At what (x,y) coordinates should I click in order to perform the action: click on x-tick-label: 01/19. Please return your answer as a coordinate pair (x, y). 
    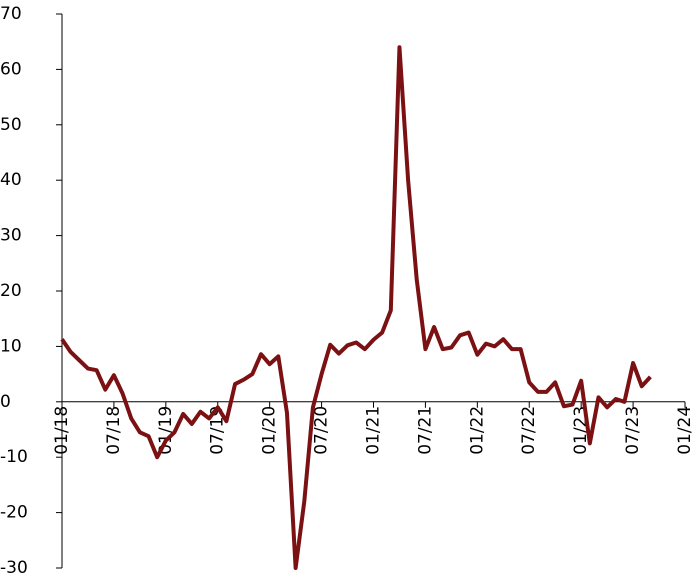
    Looking at the image, I should click on (166, 430).